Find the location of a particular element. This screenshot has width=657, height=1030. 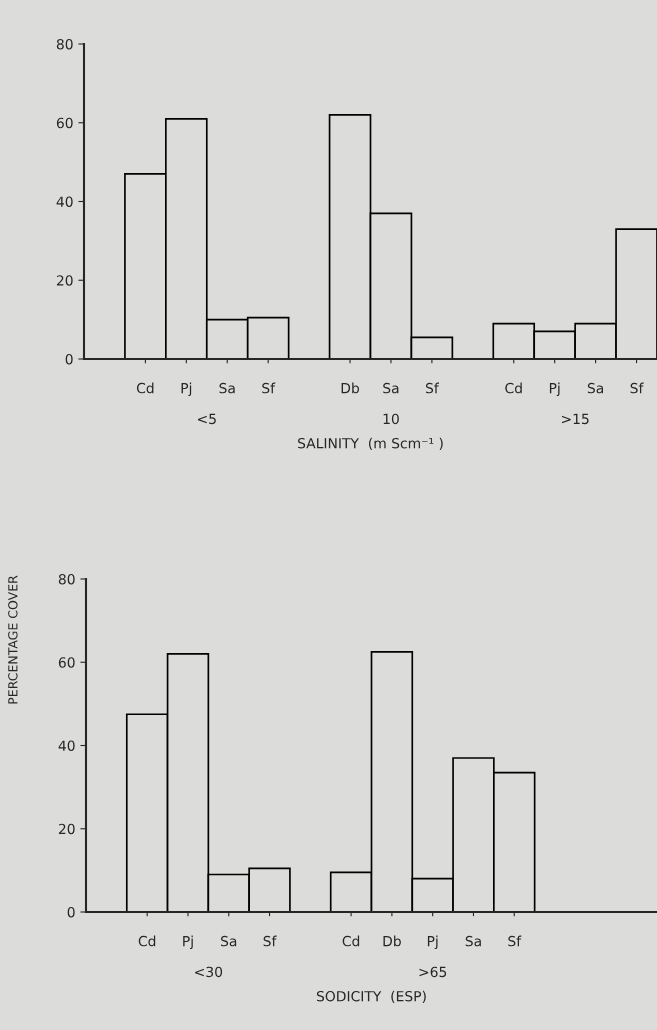

x-axis-title: SODICITY (ESP) is located at coordinates (371, 997).